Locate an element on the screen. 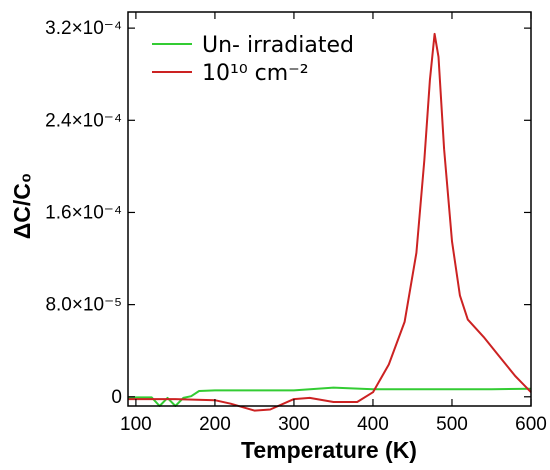 Image resolution: width=550 pixels, height=470 pixels. legend-label-unirradiated: Un- irradiated is located at coordinates (278, 45).